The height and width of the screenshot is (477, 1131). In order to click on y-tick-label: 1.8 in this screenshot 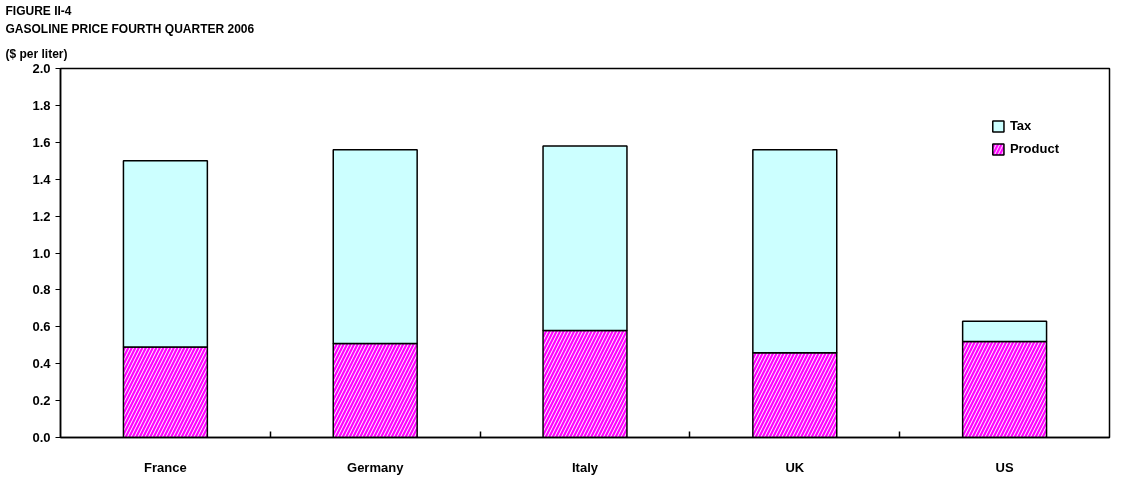, I will do `click(41, 105)`.